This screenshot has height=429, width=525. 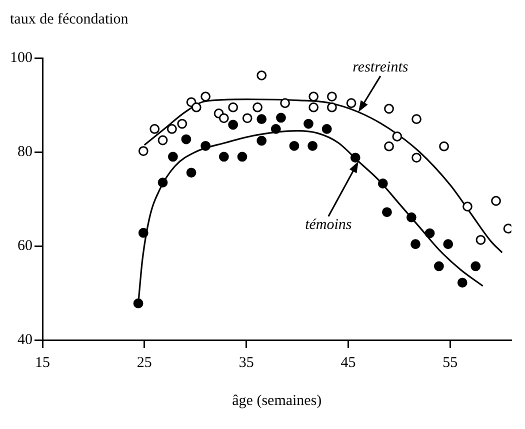 What do you see at coordinates (348, 362) in the screenshot?
I see `x-tick-label: 45` at bounding box center [348, 362].